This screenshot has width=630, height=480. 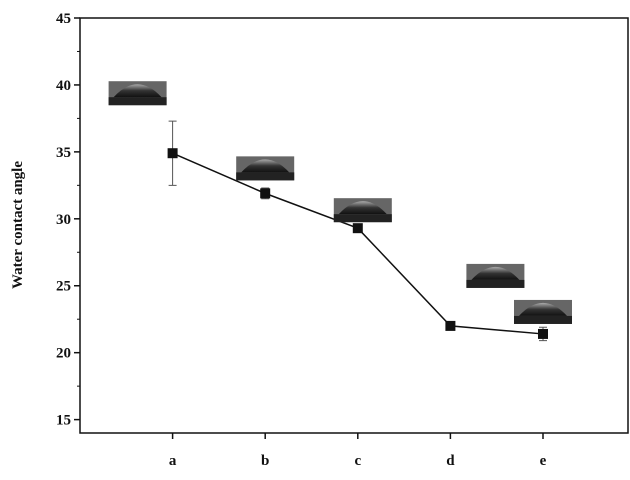 What do you see at coordinates (63, 220) in the screenshot?
I see `y-tick-label: 30` at bounding box center [63, 220].